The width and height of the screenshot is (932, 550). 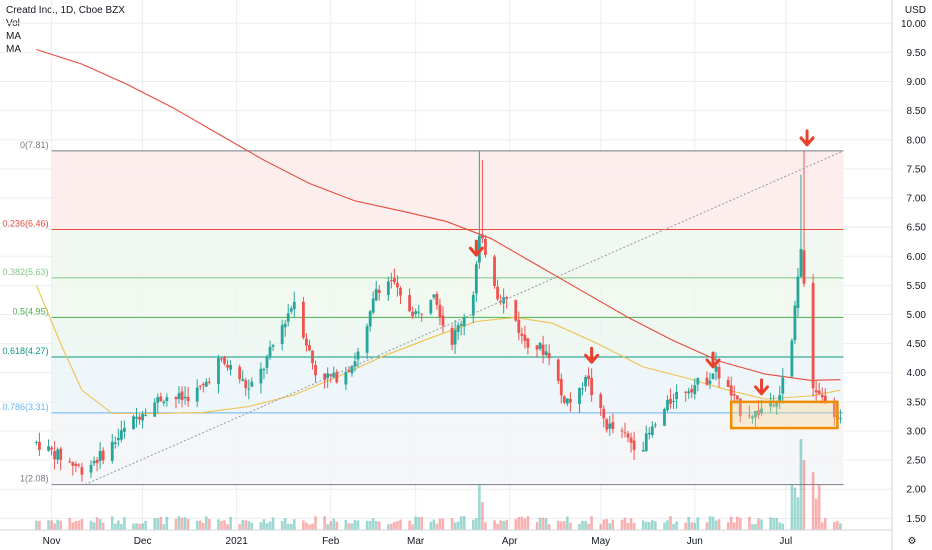 What do you see at coordinates (913, 24) in the screenshot?
I see `price-tick-label: 10.00` at bounding box center [913, 24].